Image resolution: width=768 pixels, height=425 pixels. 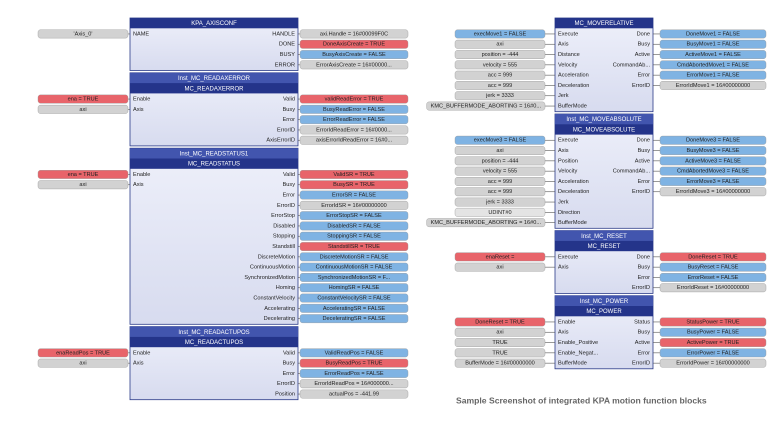 What do you see at coordinates (285, 288) in the screenshot?
I see `output-pin: Homing` at bounding box center [285, 288].